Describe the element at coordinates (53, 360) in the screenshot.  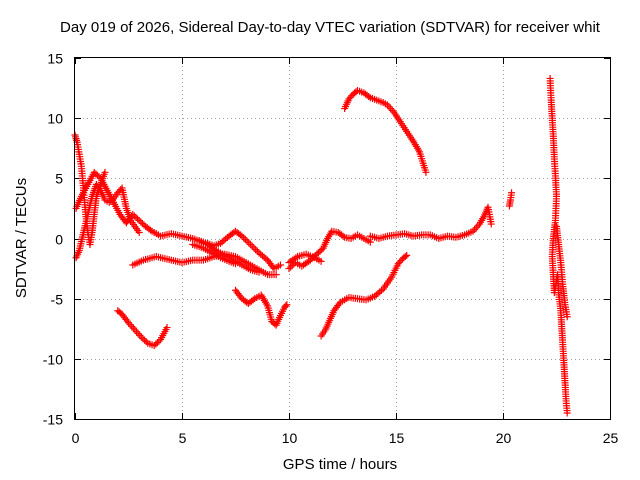
I see `y-tick-label: -10` at that location.